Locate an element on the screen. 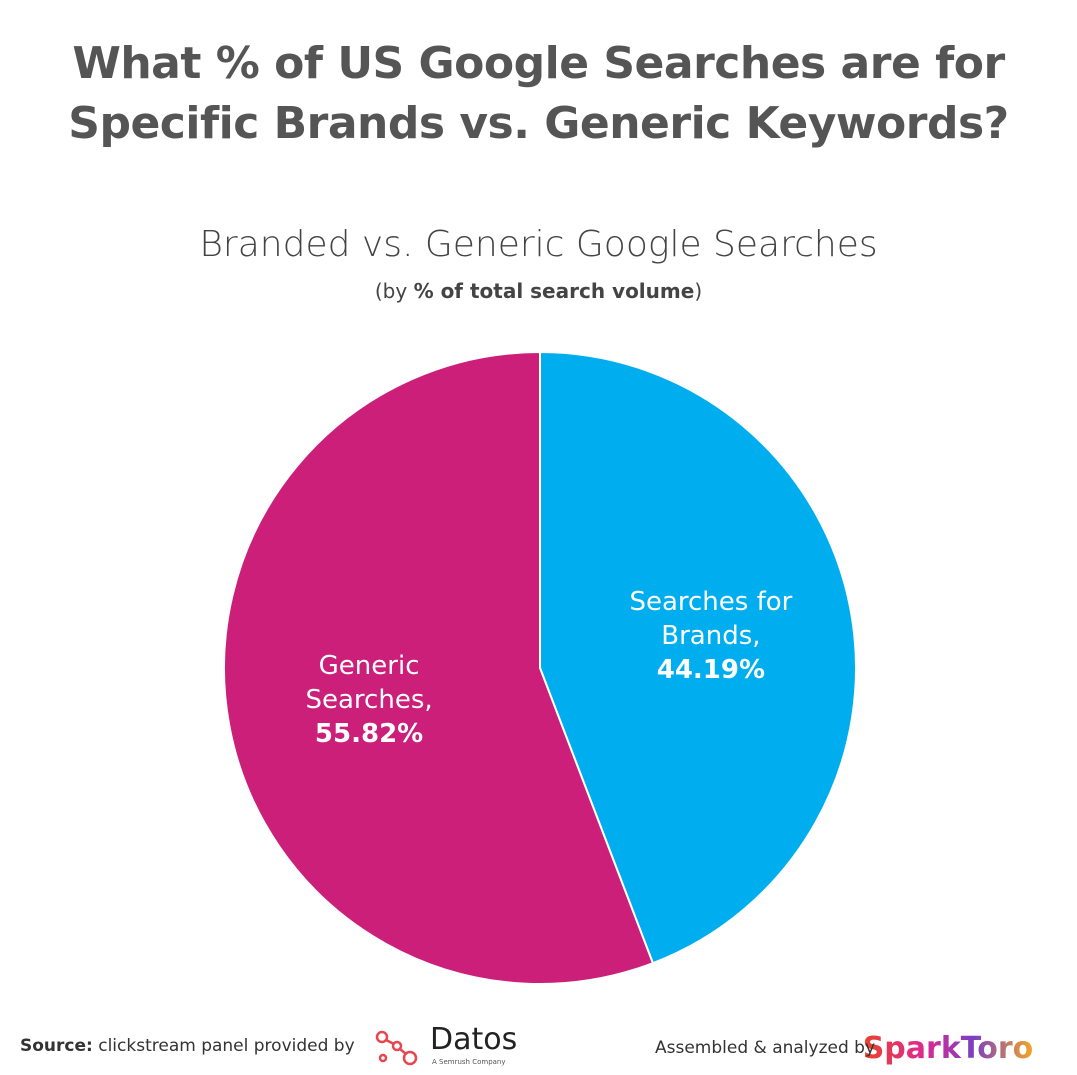  slice-value: 44.19% is located at coordinates (711, 670).